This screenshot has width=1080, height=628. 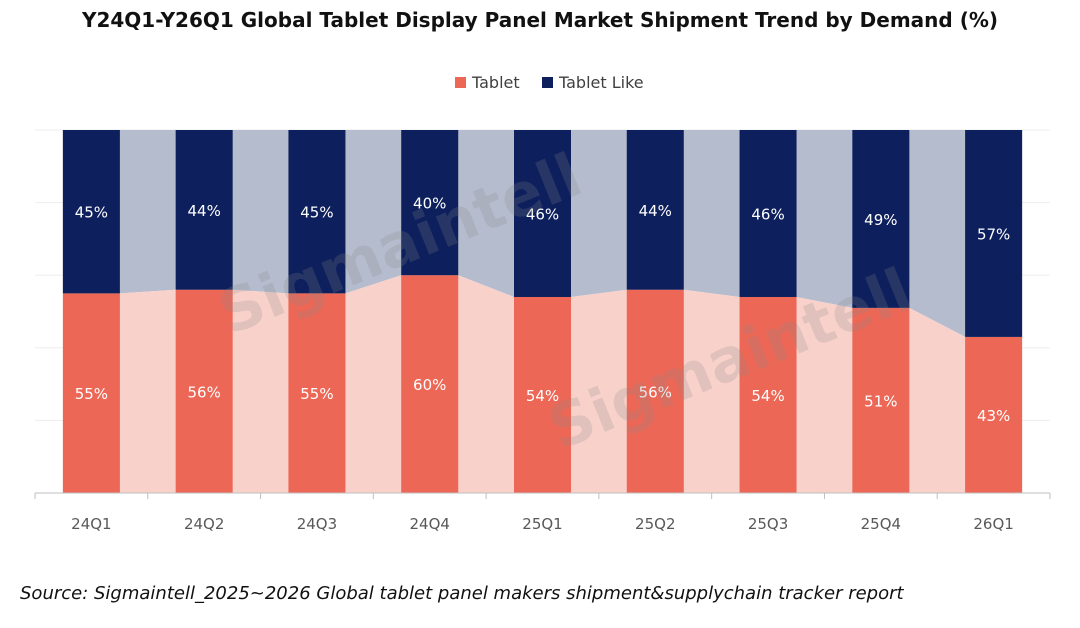 I want to click on data-label-tablet-like: 40%, so click(x=429, y=204).